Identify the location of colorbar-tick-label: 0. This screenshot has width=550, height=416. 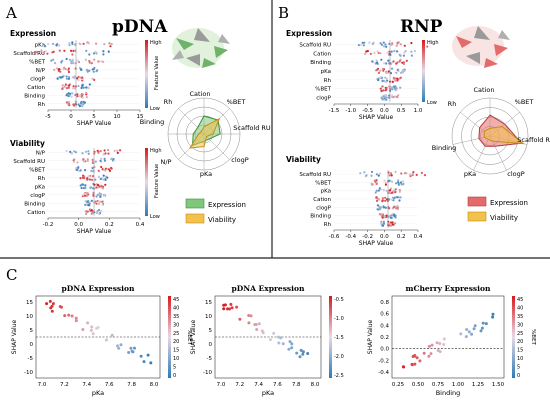
(174, 376).